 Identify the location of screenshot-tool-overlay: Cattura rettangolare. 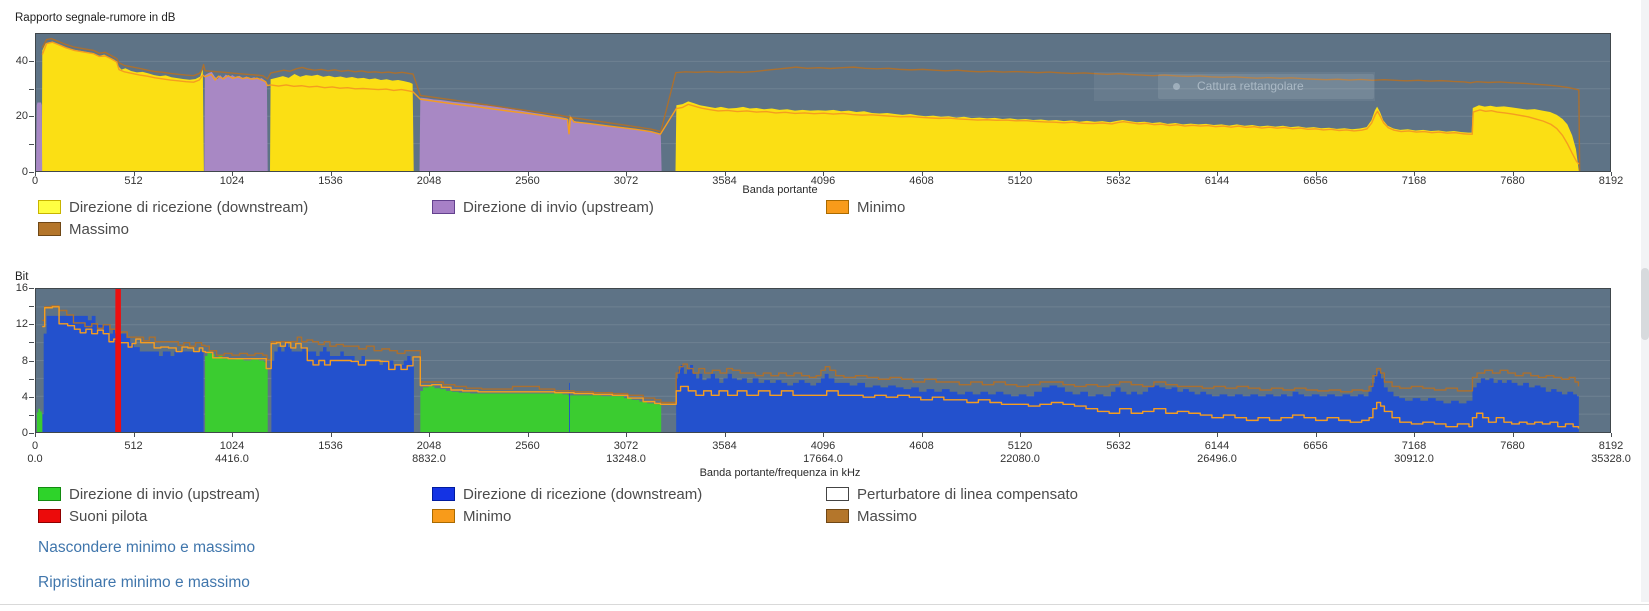
(1234, 86).